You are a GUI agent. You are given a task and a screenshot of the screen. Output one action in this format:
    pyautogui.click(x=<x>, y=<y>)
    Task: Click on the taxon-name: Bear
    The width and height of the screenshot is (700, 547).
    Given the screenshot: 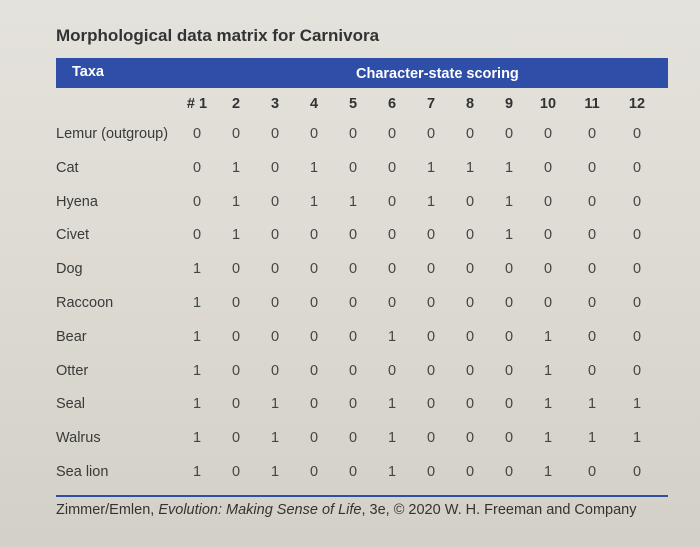 What is the action you would take?
    pyautogui.click(x=71, y=337)
    